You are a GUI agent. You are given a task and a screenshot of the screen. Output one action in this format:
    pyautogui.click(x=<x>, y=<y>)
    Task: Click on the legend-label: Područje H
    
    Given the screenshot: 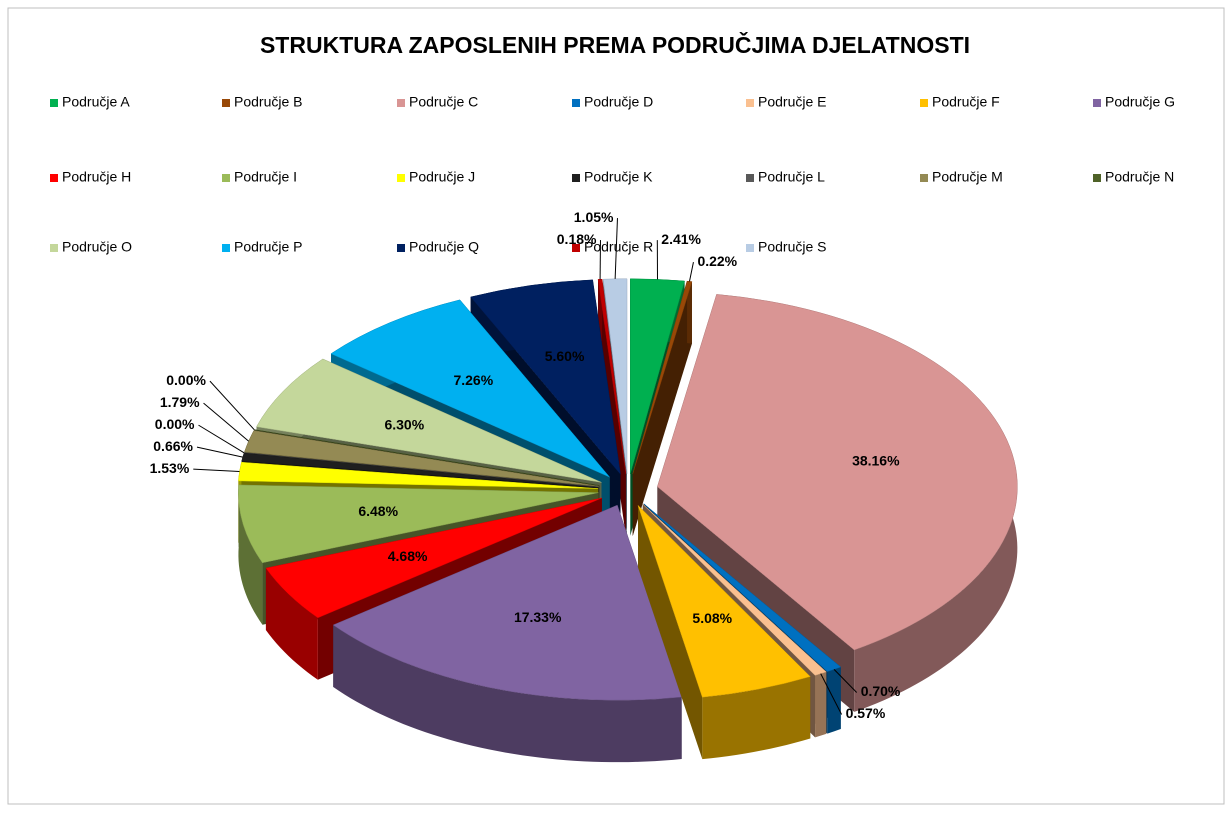 What is the action you would take?
    pyautogui.click(x=96, y=177)
    